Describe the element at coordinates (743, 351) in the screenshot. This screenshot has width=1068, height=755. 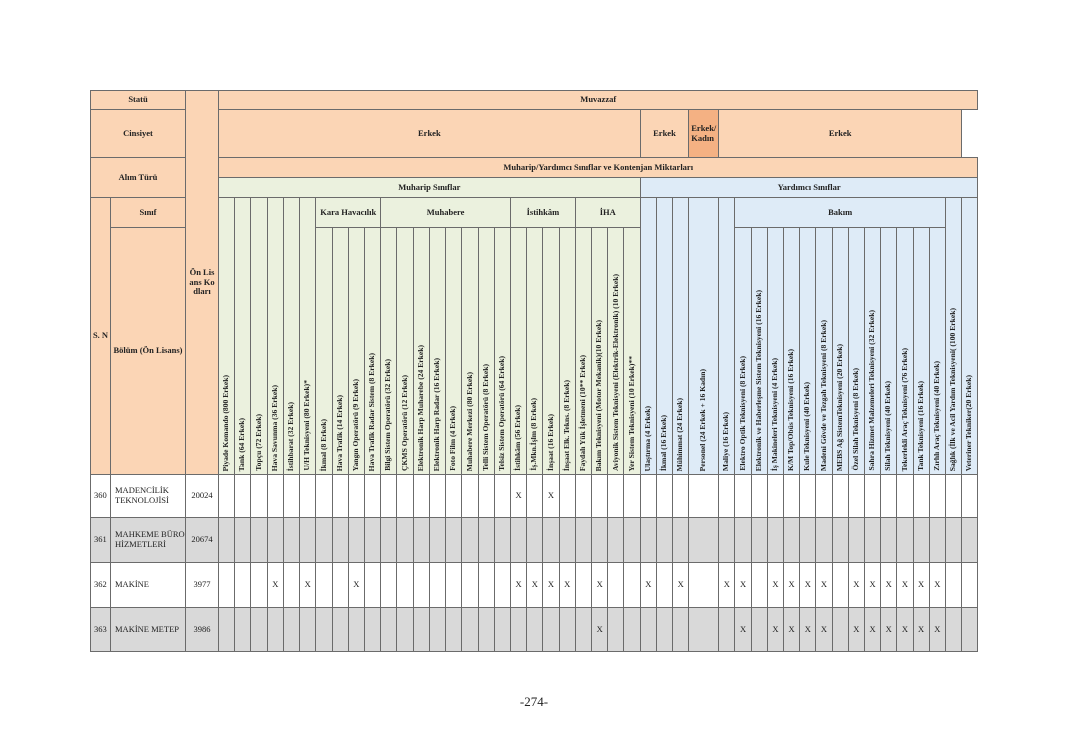
I see `column-header: Elektro Optik Teknisyeni (8 Erkek)` at that location.